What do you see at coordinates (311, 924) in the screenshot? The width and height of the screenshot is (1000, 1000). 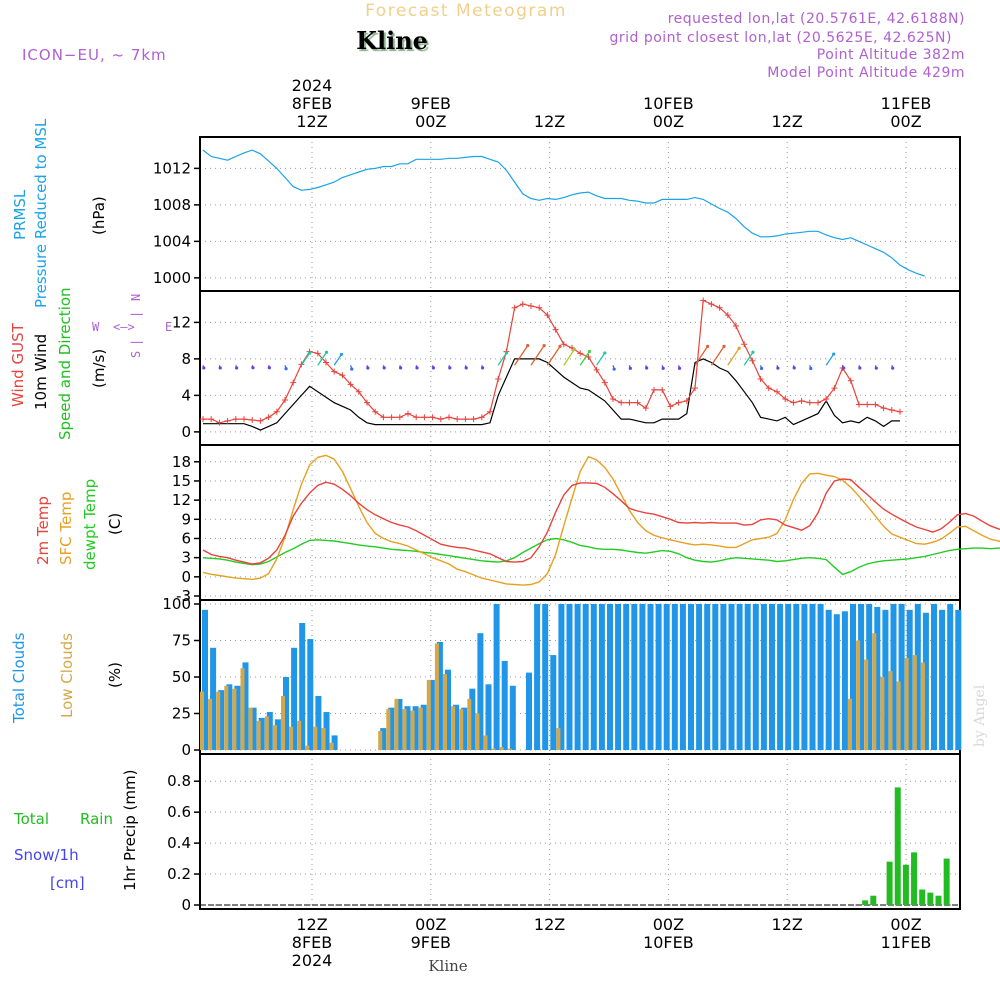 I see `bottom-axis-label: 12Z` at bounding box center [311, 924].